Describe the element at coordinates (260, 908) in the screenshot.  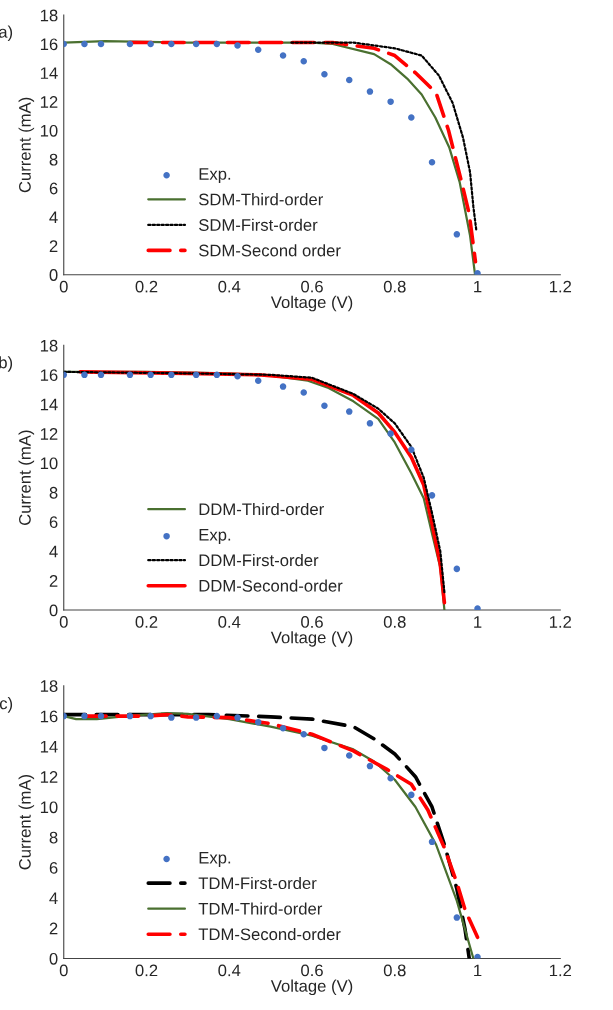
I see `legend-label: TDM-Third-order` at that location.